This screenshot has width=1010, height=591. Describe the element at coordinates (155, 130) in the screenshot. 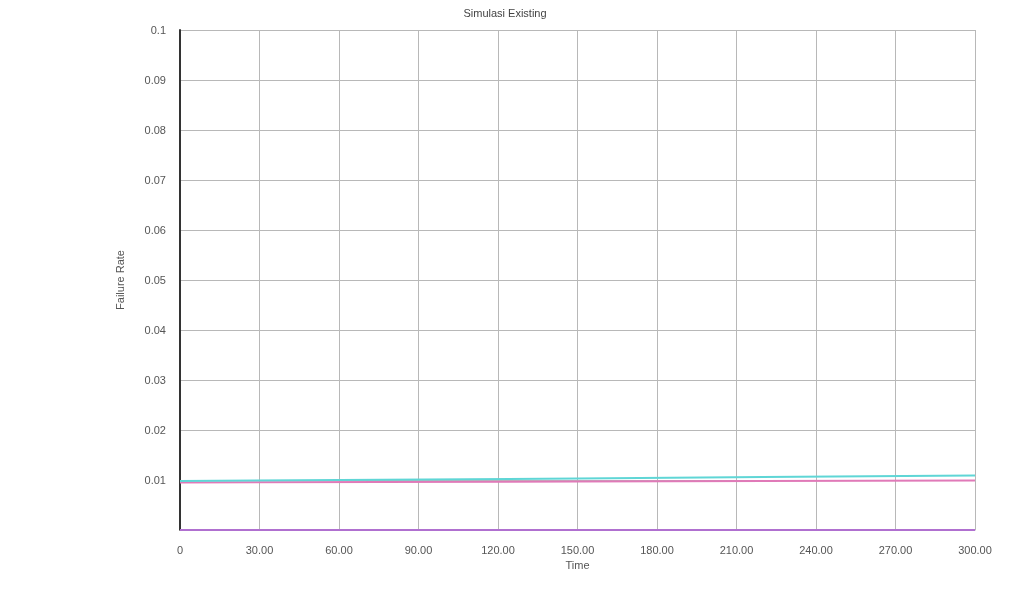

I see `y-tick-label: 0.08` at that location.